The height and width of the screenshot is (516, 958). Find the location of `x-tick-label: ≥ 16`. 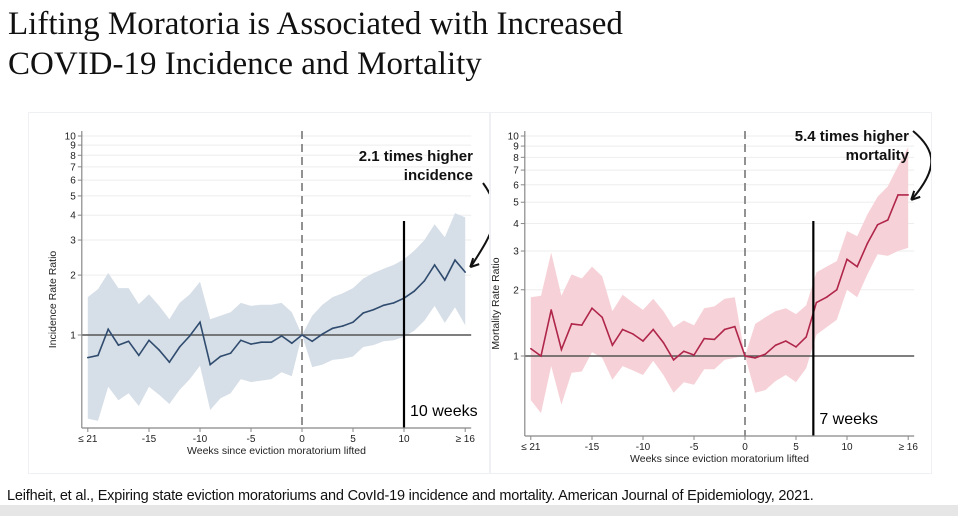

x-tick-label: ≥ 16 is located at coordinates (466, 439).